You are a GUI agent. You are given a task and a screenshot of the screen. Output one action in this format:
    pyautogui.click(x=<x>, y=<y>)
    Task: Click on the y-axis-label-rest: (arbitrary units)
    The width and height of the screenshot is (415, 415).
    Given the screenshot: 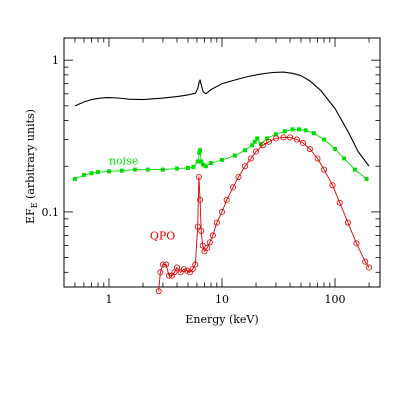 What is the action you would take?
    pyautogui.click(x=30, y=155)
    